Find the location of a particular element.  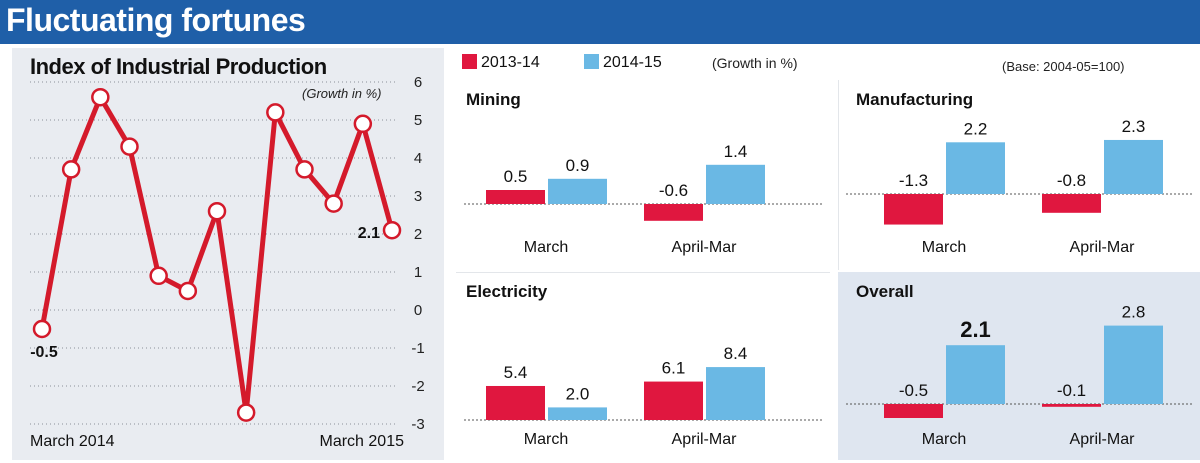

mining-panel: Mining 0.5 0.9 March -0.6 1.4 April-Mar is located at coordinates (643, 175).